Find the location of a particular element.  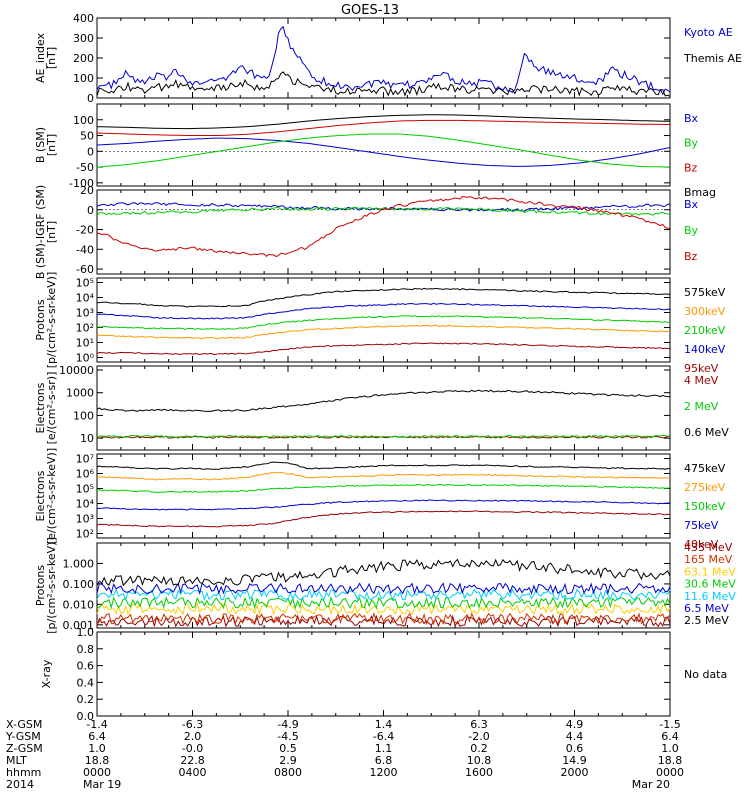

y-tick-label: 10⁷ is located at coordinates (85, 459).